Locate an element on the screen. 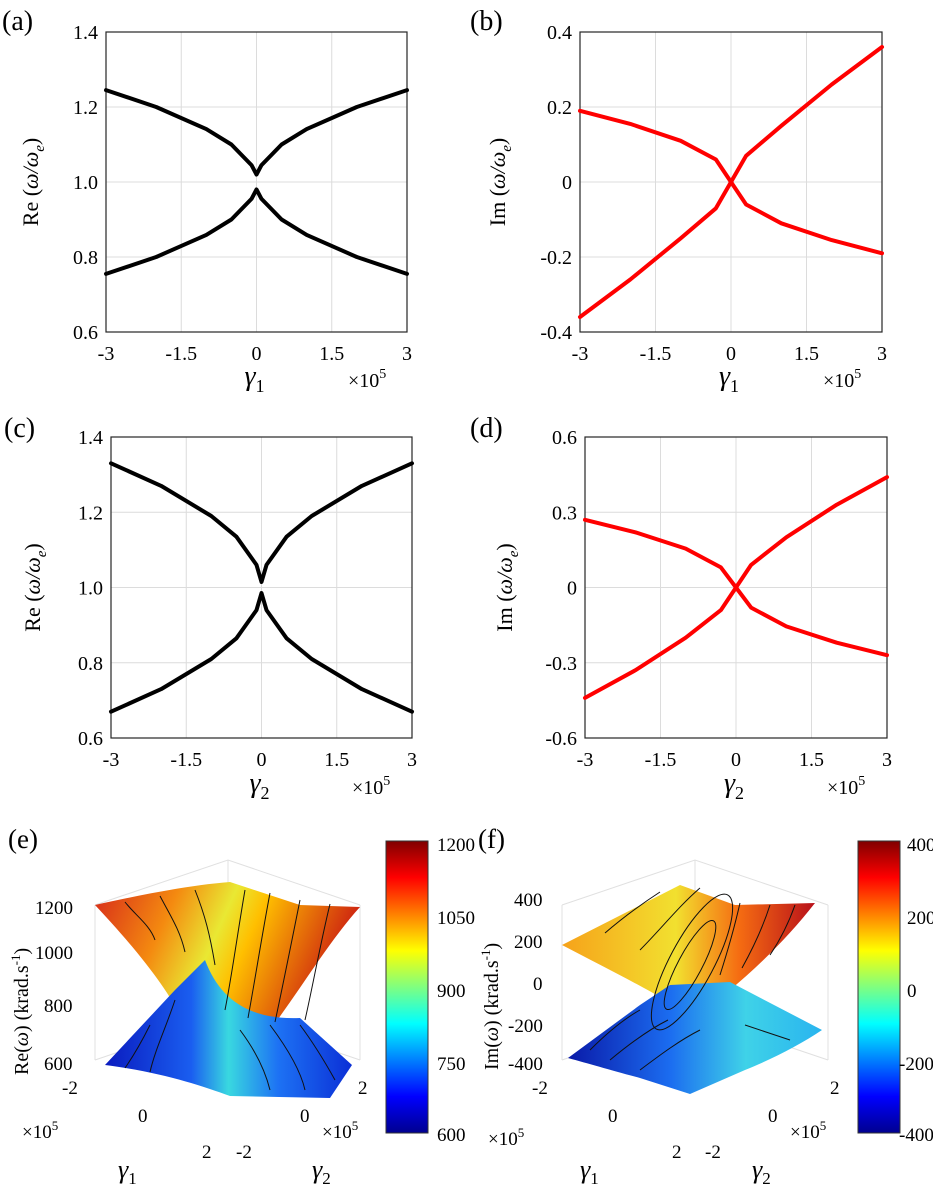  panel-b-x-multiplier: ×10⁵ is located at coordinates (842, 379).